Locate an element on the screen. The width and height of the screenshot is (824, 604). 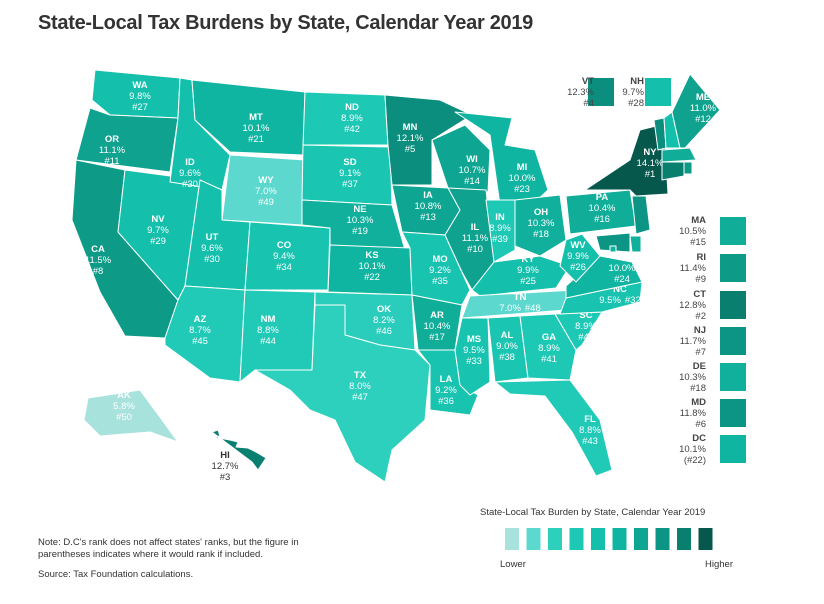
state-rank: #10 is located at coordinates (475, 249).